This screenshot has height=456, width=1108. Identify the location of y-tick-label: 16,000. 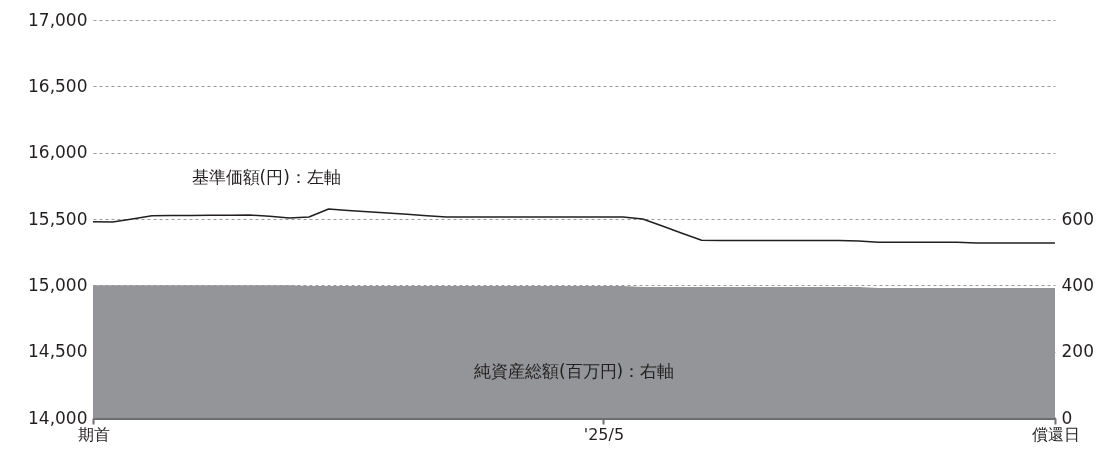
(58, 152).